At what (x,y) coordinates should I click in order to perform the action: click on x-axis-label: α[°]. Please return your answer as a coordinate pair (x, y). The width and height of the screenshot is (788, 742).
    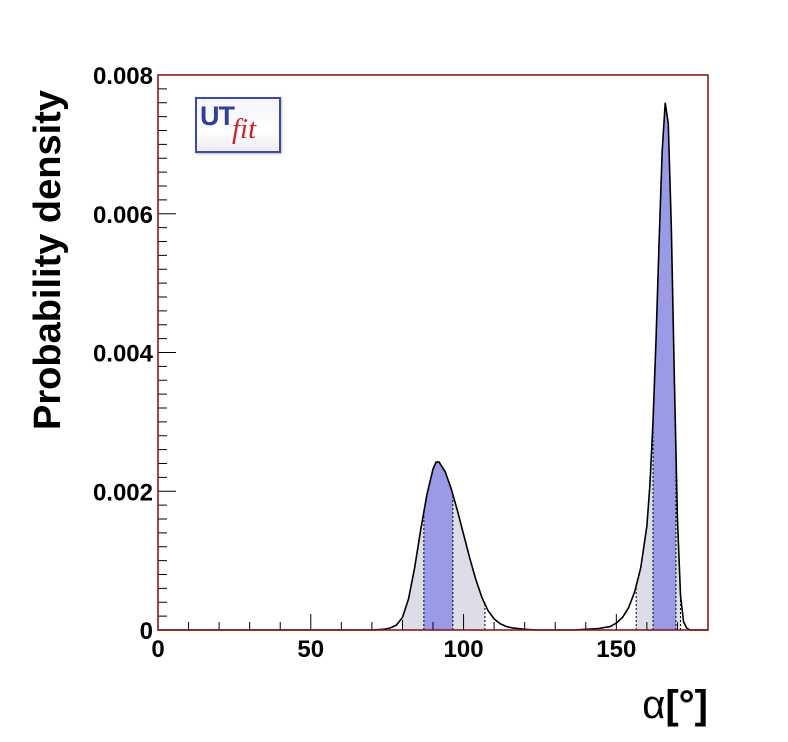
    Looking at the image, I should click on (675, 705).